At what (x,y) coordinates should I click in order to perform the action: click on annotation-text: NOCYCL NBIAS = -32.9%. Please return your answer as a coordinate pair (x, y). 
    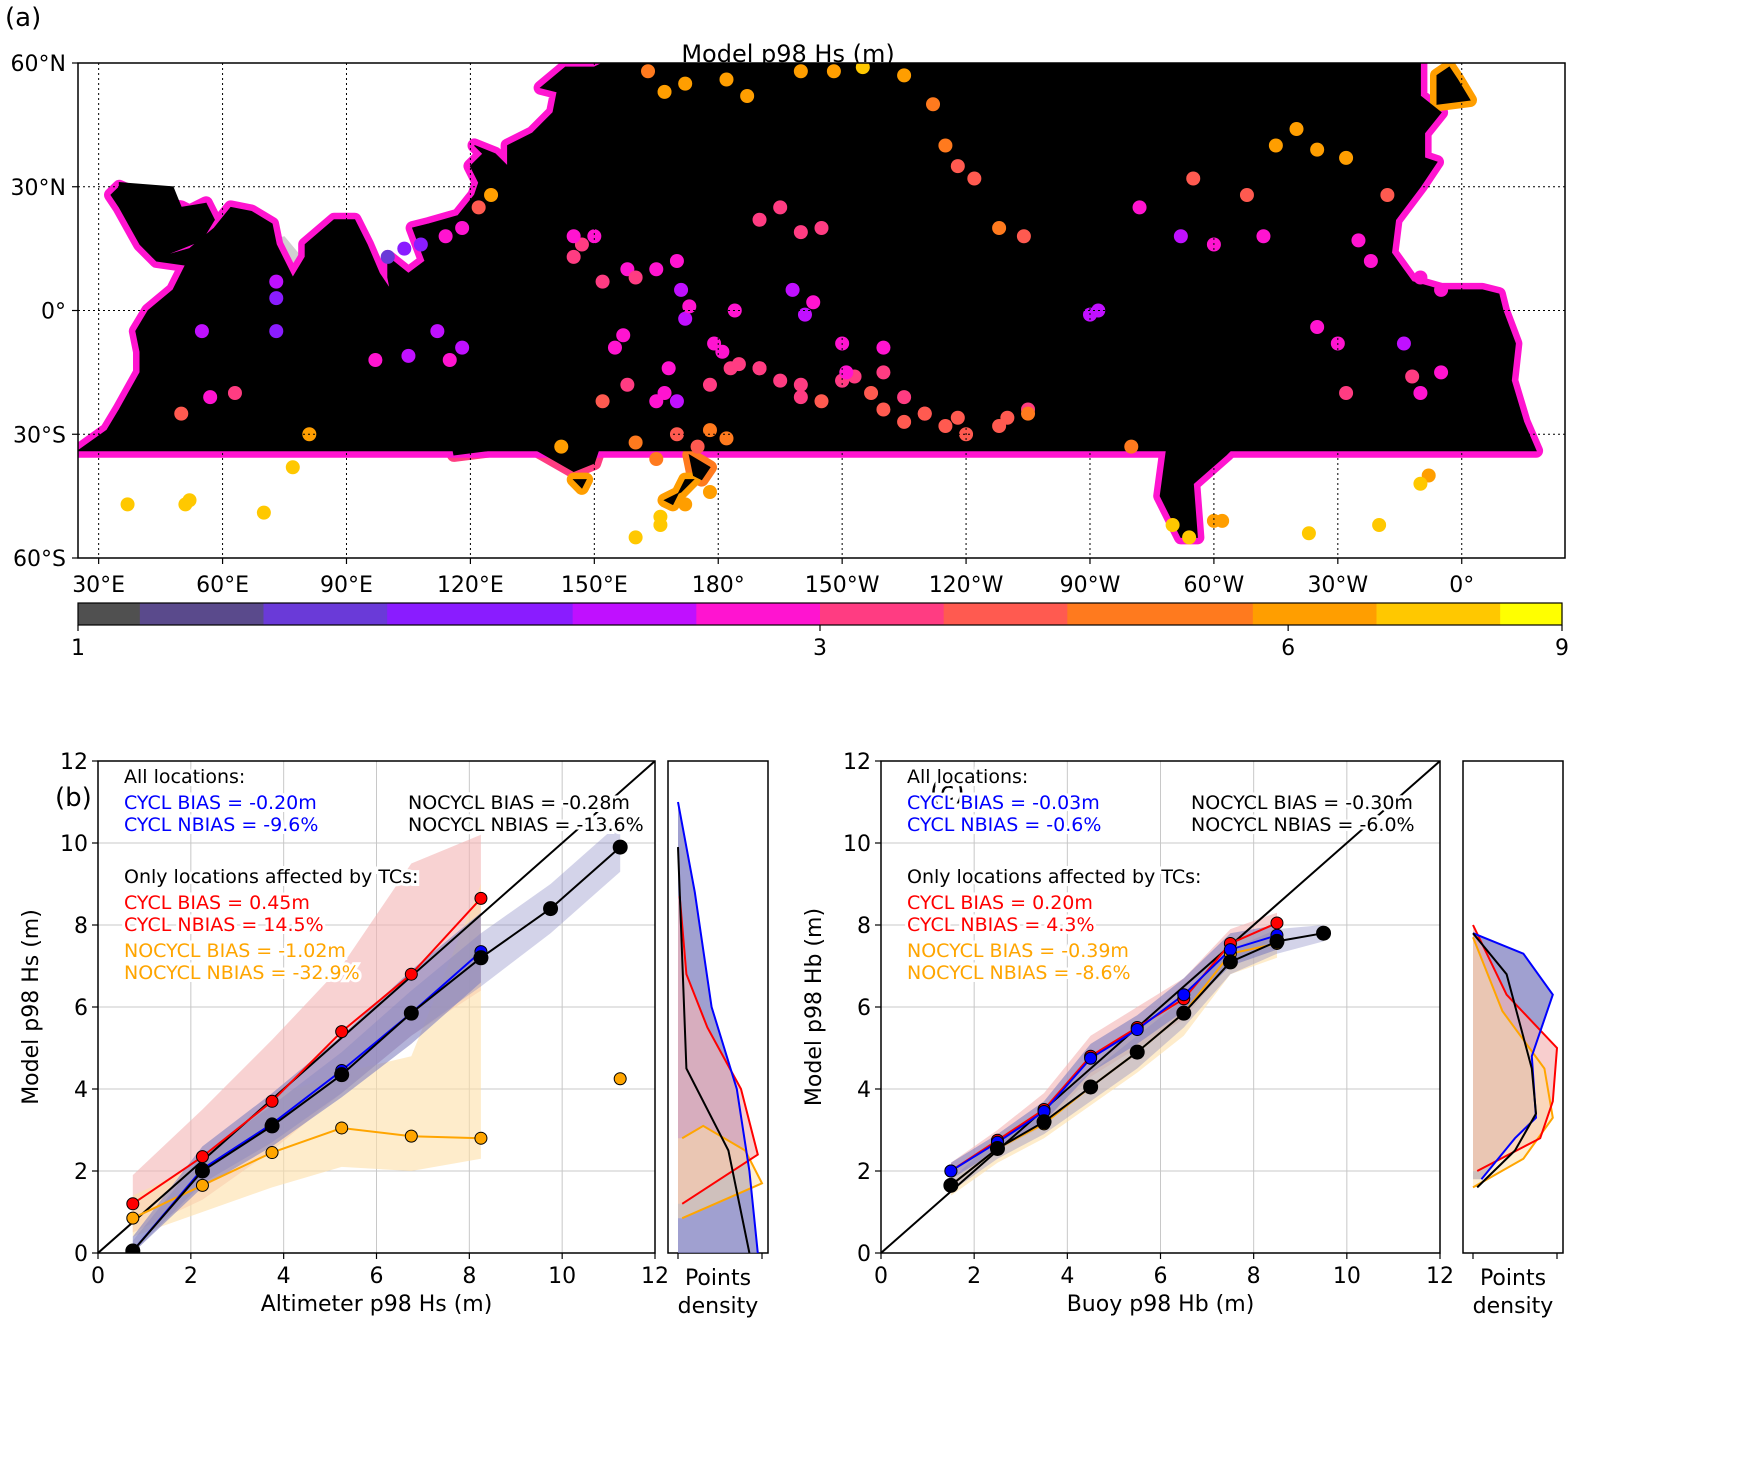
    Looking at the image, I should click on (242, 973).